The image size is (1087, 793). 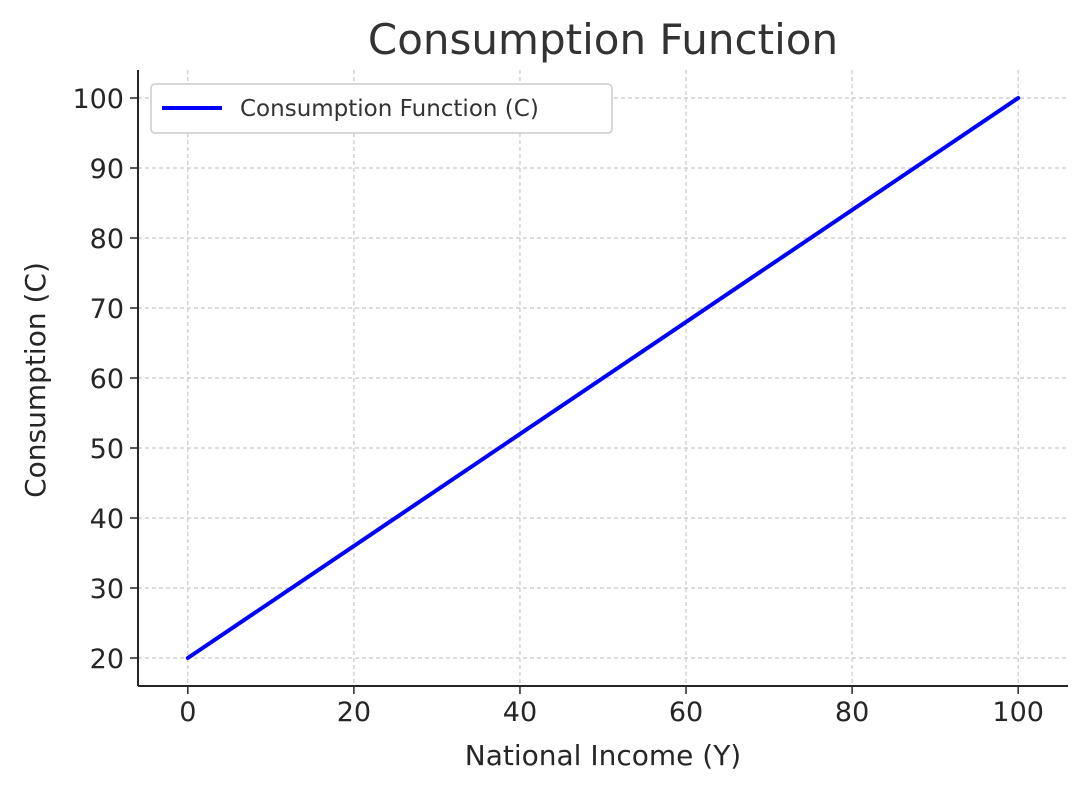 I want to click on x-tick-label: 20, so click(x=354, y=712).